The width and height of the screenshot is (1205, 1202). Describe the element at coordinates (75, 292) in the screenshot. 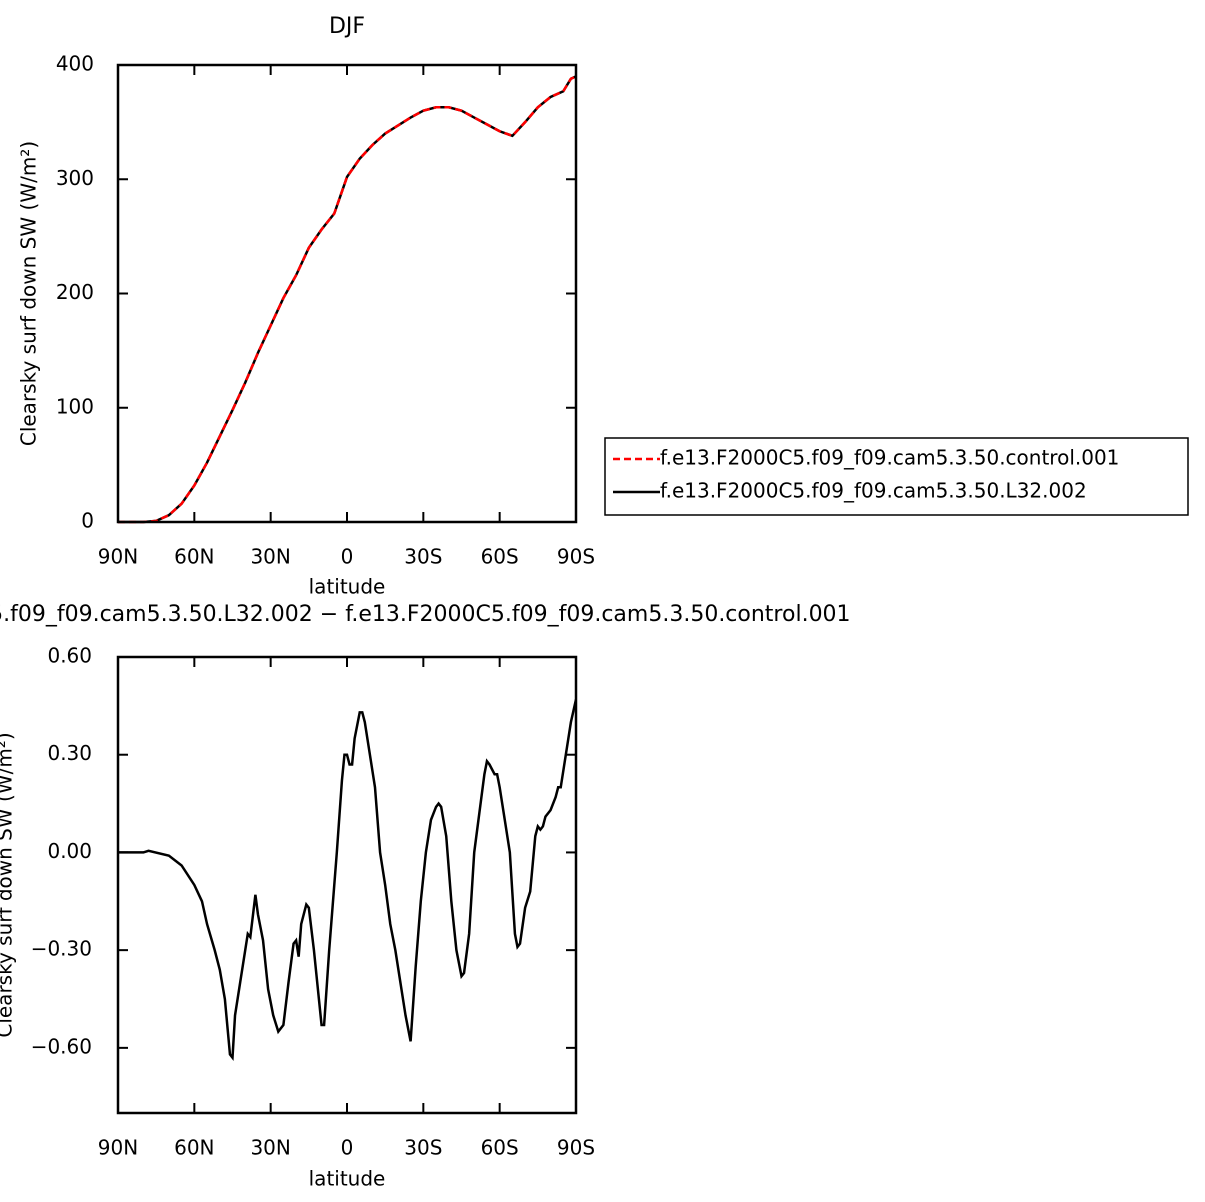

I see `y-tick-label: 200` at that location.